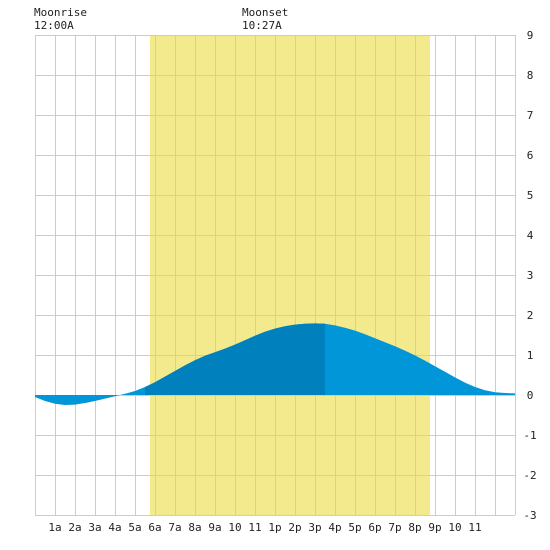  What do you see at coordinates (94, 527) in the screenshot?
I see `x-tick-label: 3a` at bounding box center [94, 527].